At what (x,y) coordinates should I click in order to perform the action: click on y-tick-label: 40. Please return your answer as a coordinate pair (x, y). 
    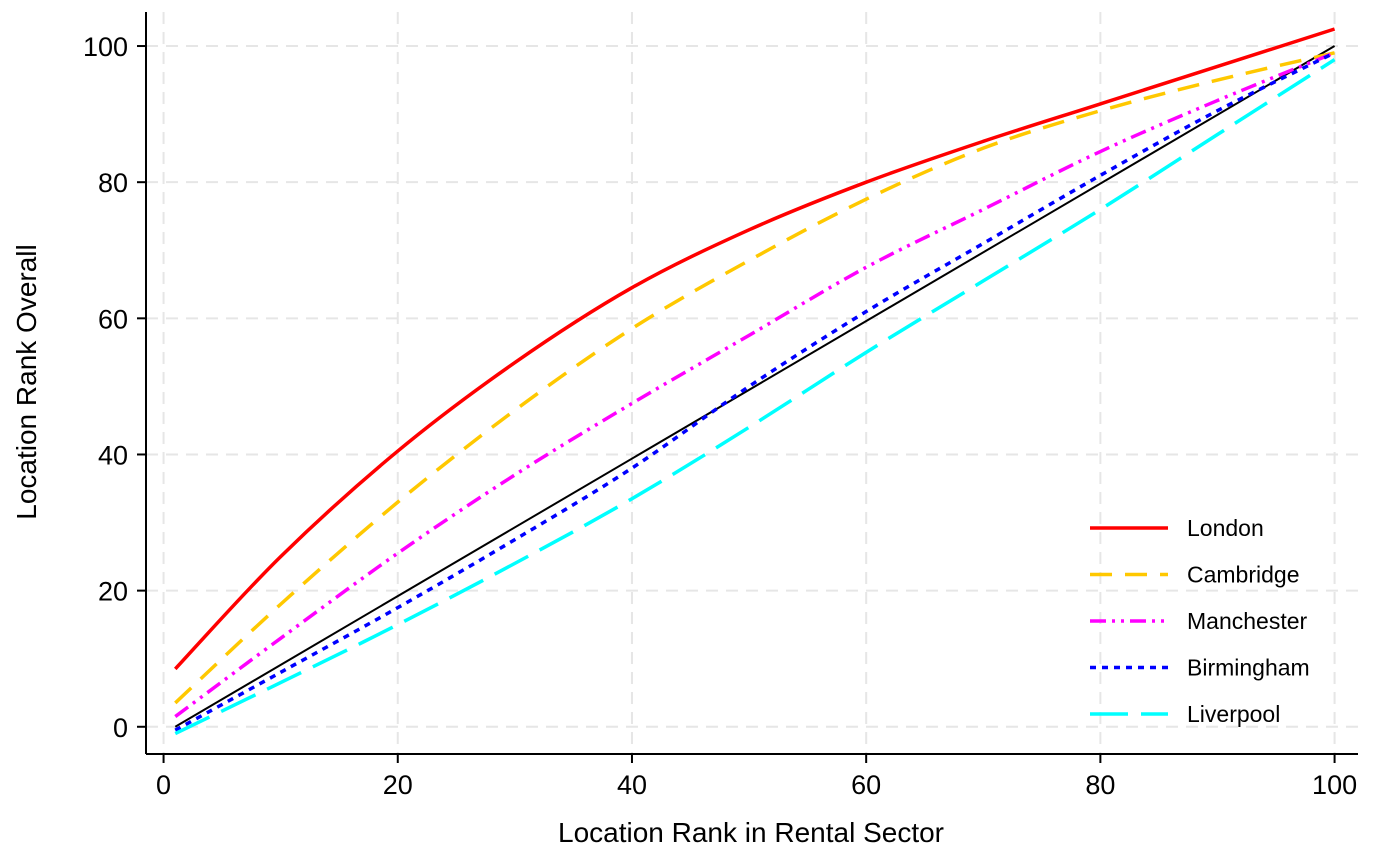
    Looking at the image, I should click on (113, 455).